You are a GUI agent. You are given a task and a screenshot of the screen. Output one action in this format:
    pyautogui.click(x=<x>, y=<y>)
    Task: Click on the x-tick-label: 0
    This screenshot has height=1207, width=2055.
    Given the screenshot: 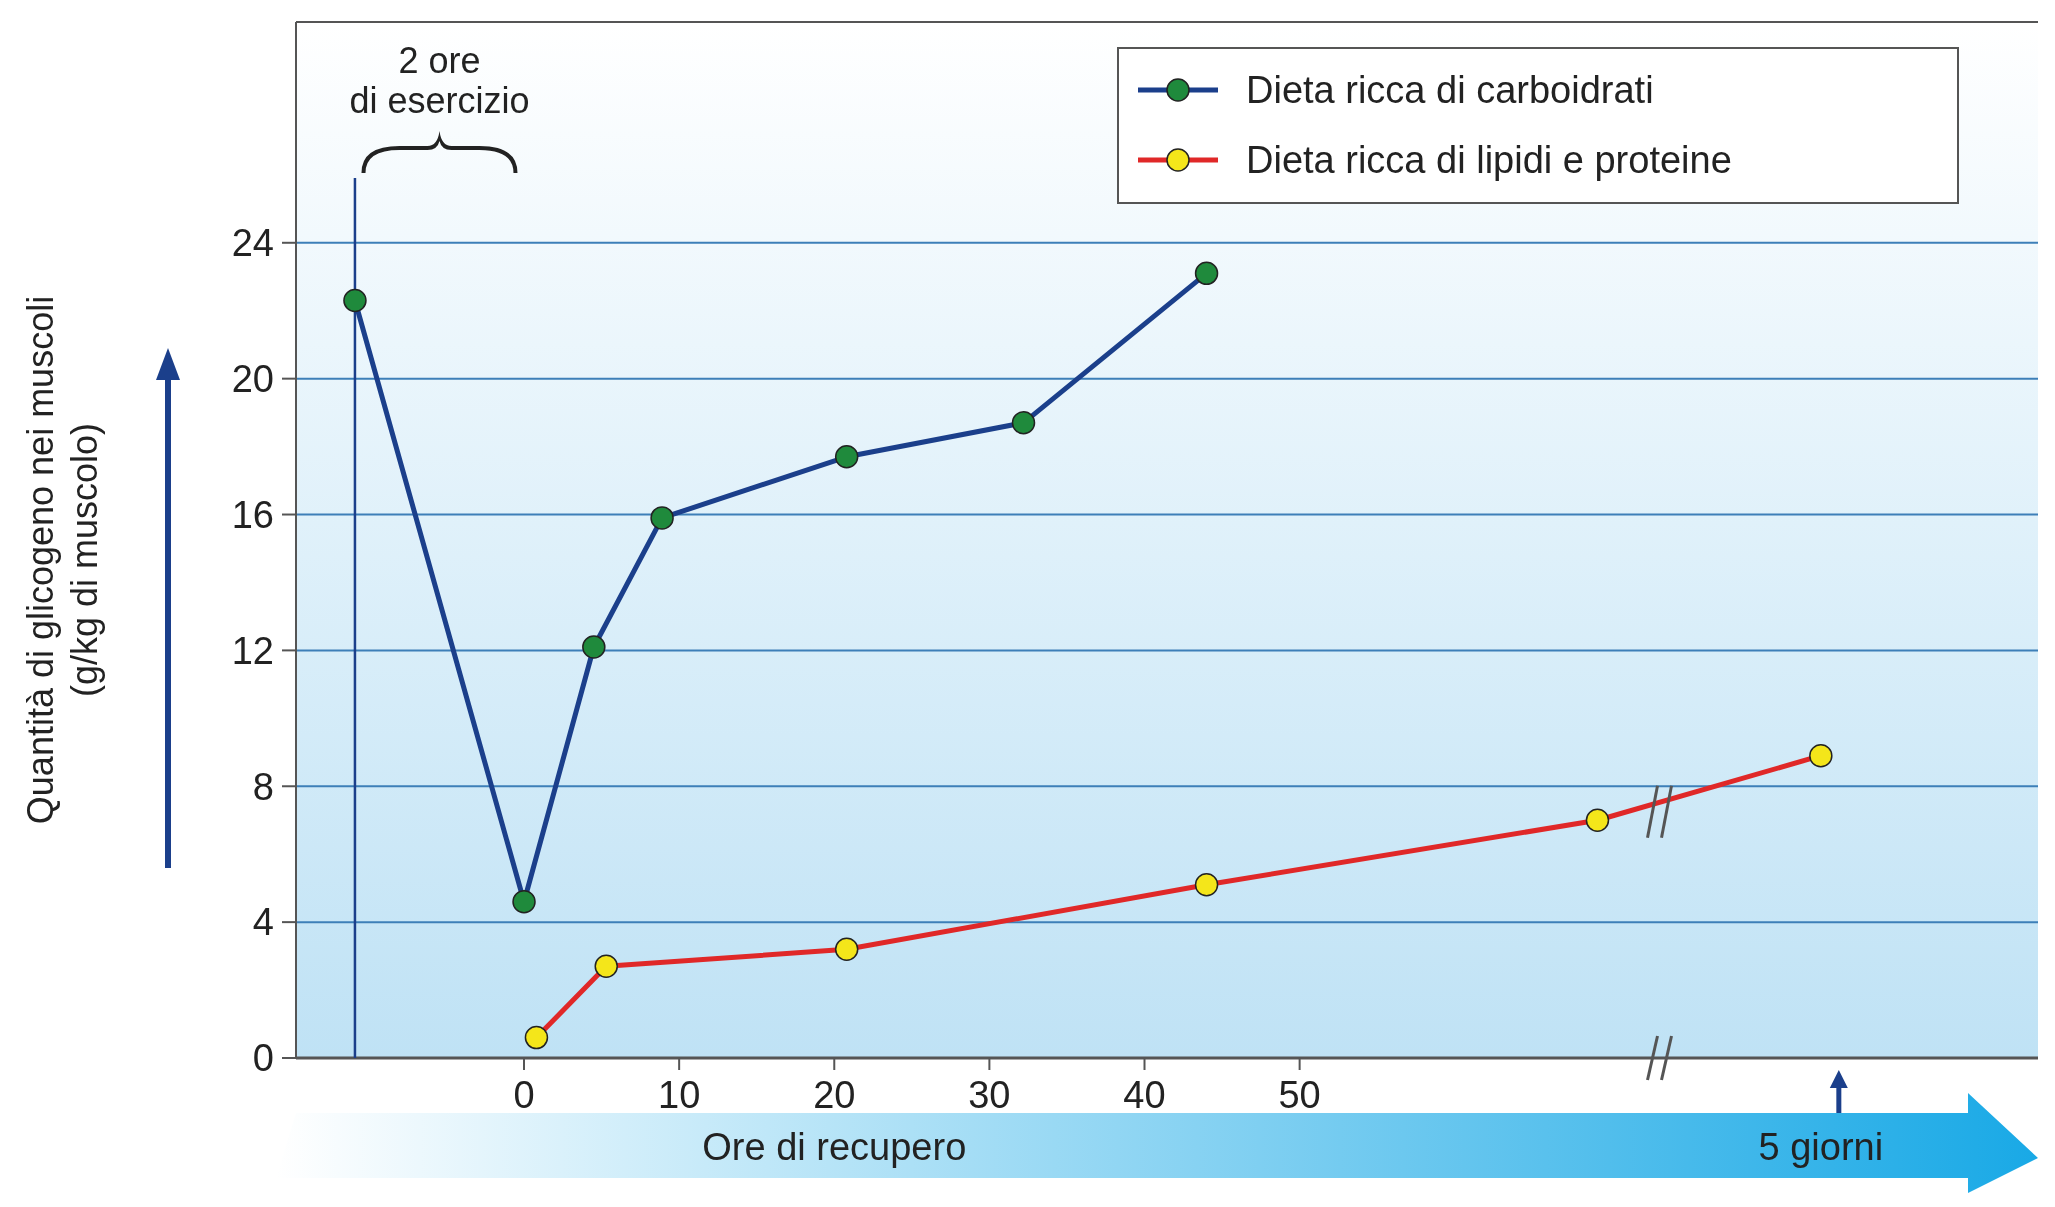 What is the action you would take?
    pyautogui.click(x=524, y=1095)
    